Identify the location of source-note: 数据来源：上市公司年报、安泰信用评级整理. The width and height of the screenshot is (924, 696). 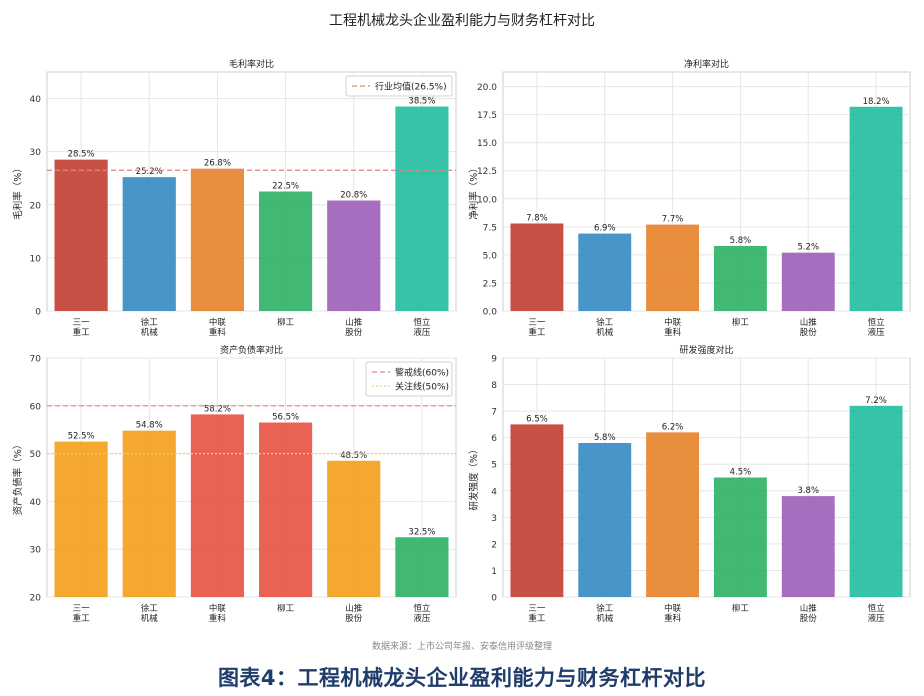
(461, 647).